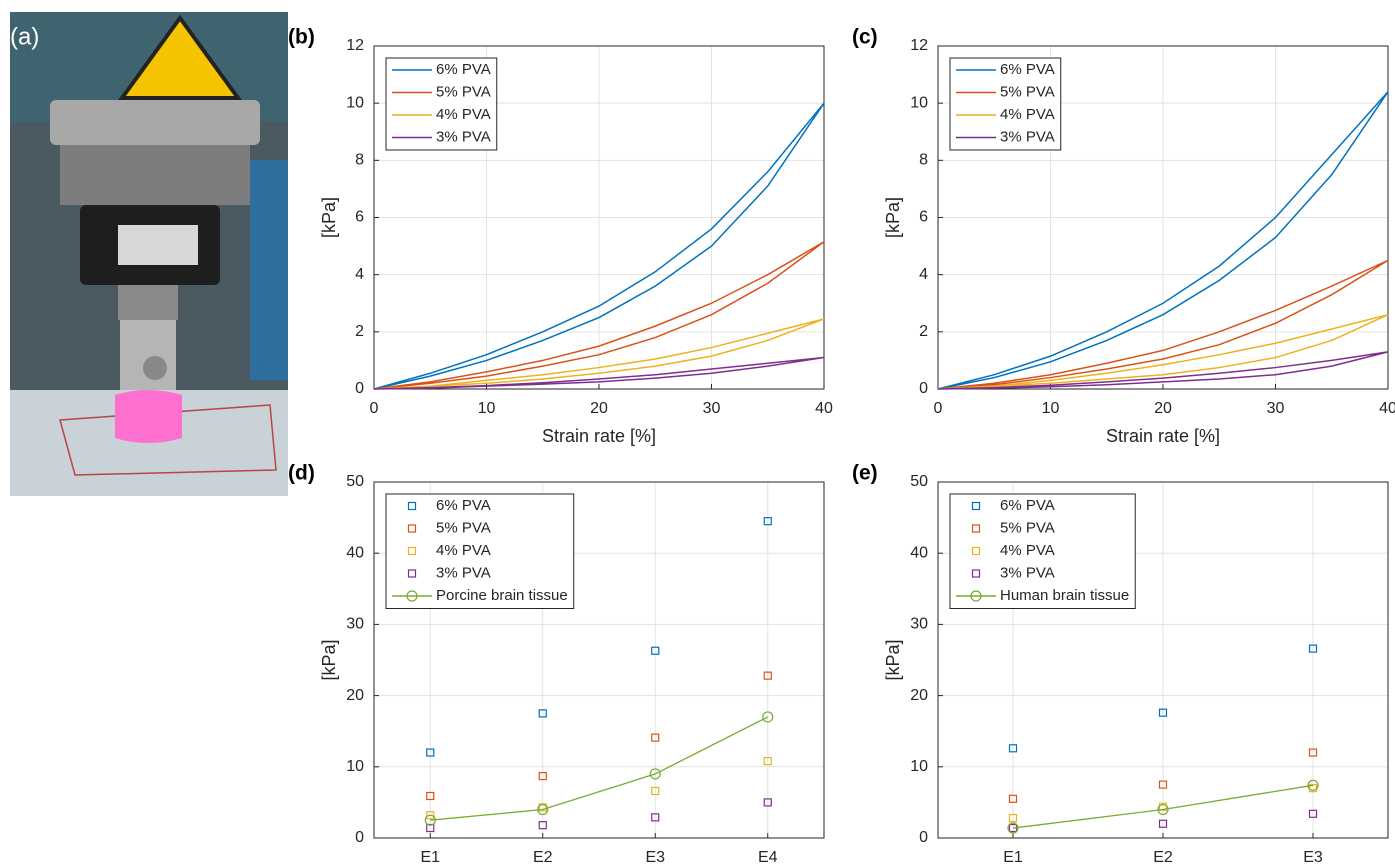  What do you see at coordinates (1064, 595) in the screenshot?
I see `legend-label: Human brain tissue` at bounding box center [1064, 595].